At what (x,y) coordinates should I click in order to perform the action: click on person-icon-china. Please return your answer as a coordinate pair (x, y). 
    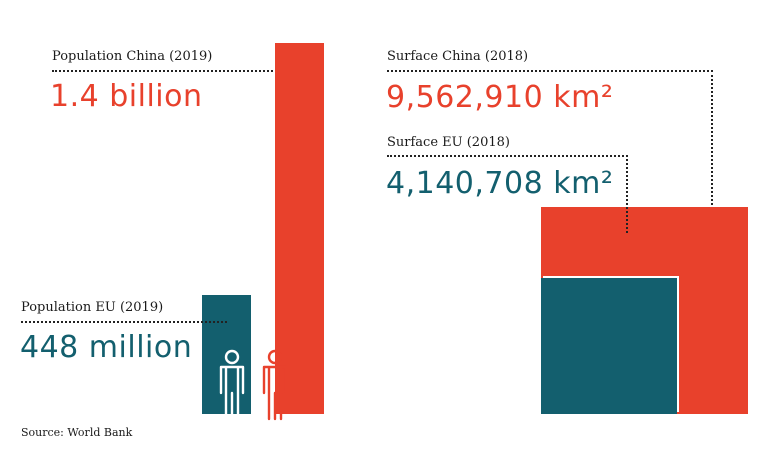
    Looking at the image, I should click on (275, 385).